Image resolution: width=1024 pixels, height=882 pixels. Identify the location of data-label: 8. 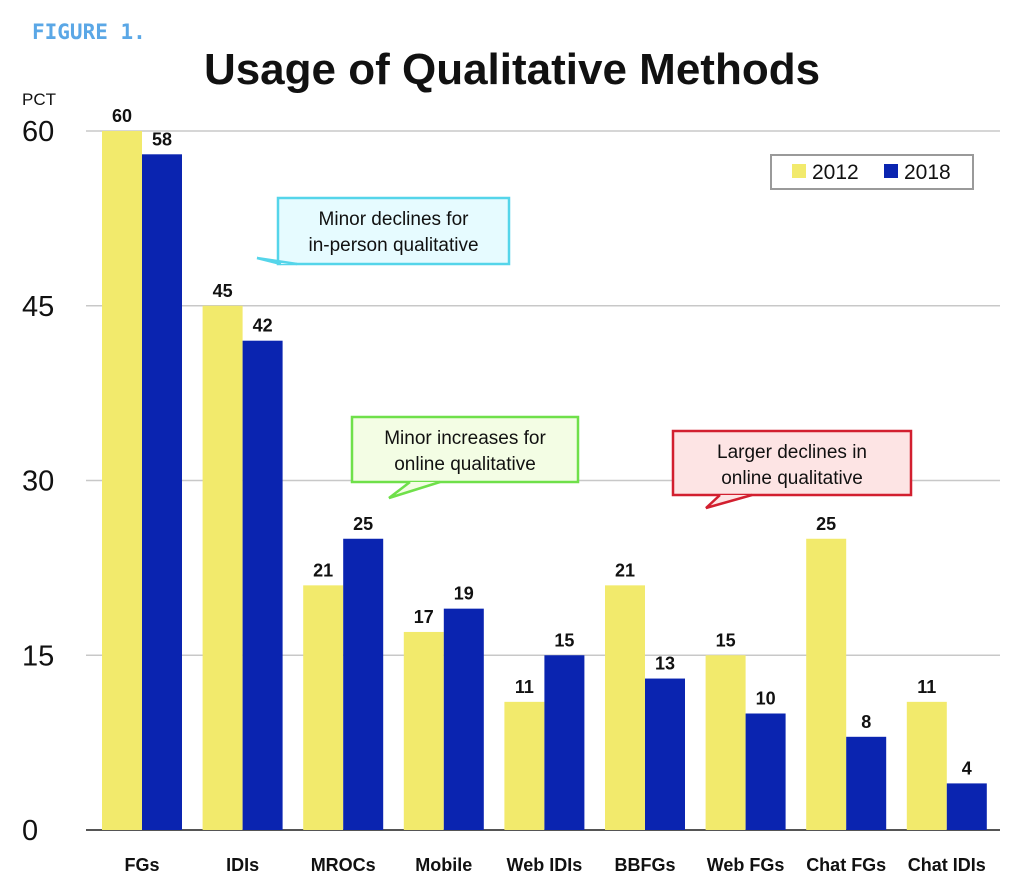
(866, 722).